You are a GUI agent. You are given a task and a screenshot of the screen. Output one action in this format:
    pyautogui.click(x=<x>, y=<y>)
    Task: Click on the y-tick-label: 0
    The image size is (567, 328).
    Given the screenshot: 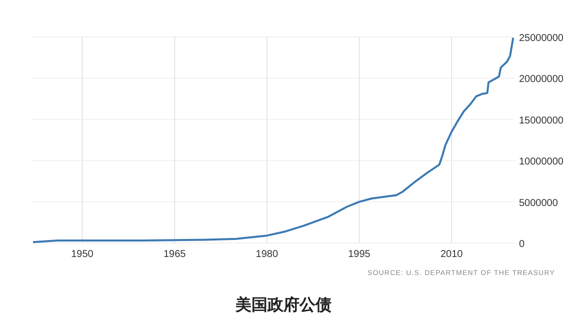 What is the action you would take?
    pyautogui.click(x=522, y=244)
    